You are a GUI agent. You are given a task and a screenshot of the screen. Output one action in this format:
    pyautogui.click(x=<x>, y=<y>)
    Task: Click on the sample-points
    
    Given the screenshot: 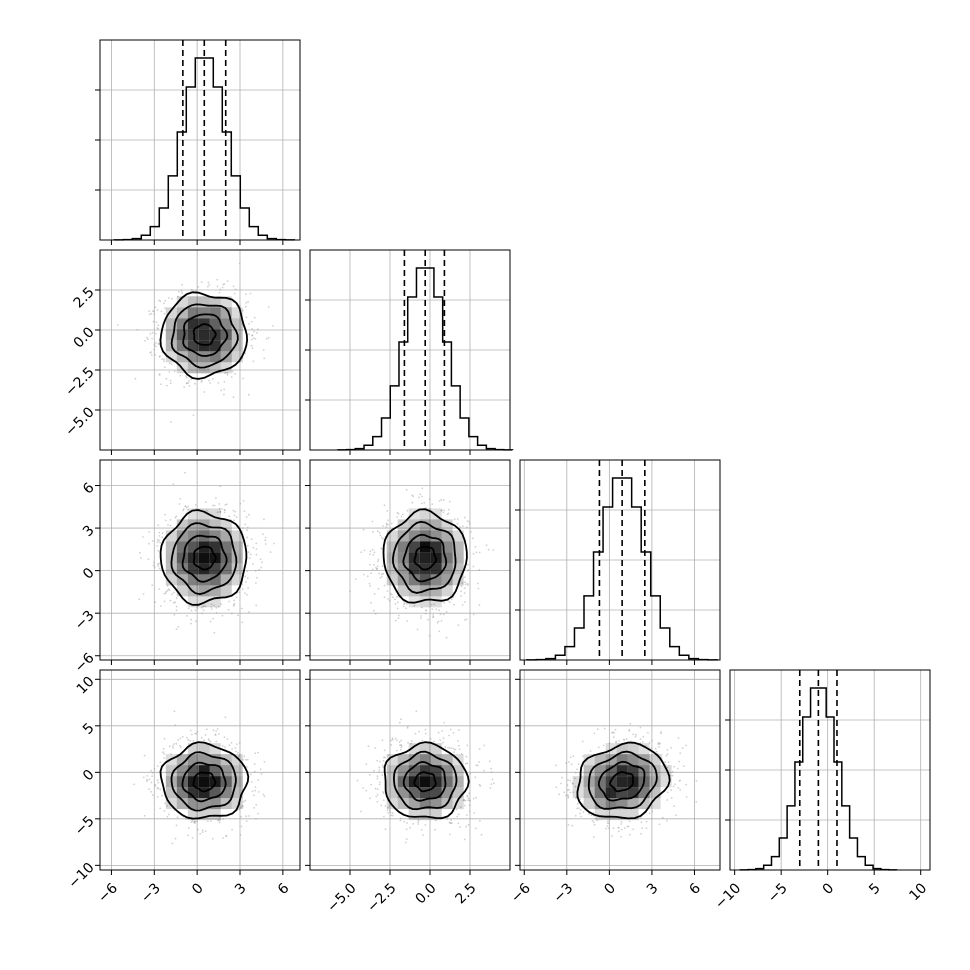 What is the action you would take?
    pyautogui.click(x=195, y=342)
    